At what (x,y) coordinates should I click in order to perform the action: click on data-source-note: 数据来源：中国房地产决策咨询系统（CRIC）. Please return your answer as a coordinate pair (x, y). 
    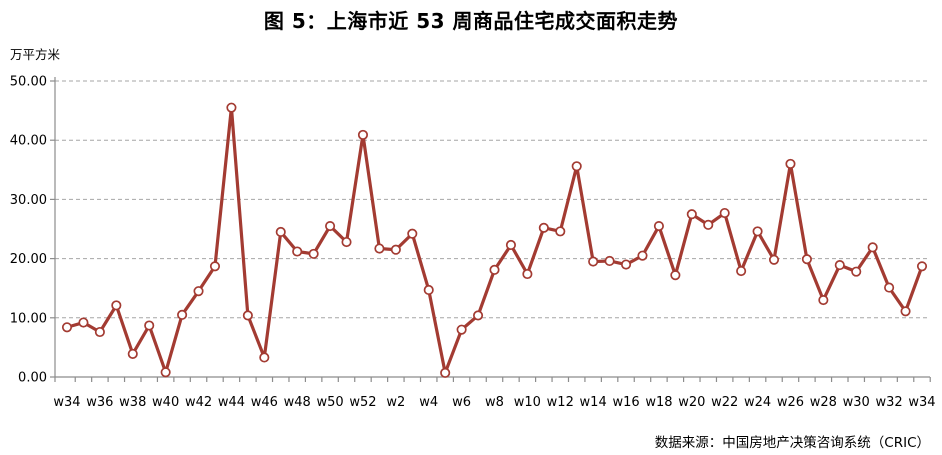
    Looking at the image, I should click on (792, 443).